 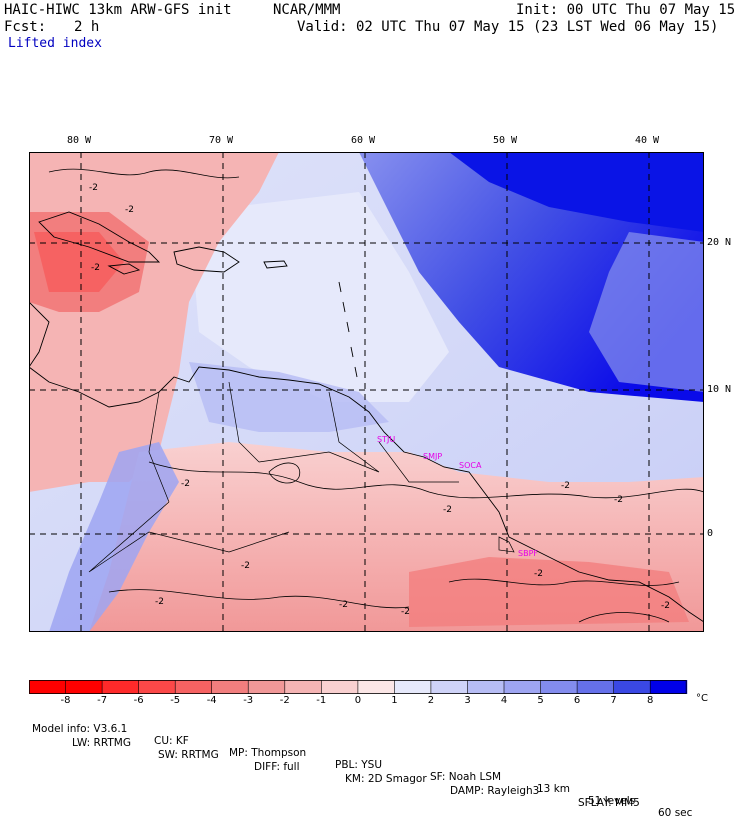 What do you see at coordinates (277, 767) in the screenshot?
I see `info-diffusion: DIFF: full` at bounding box center [277, 767].